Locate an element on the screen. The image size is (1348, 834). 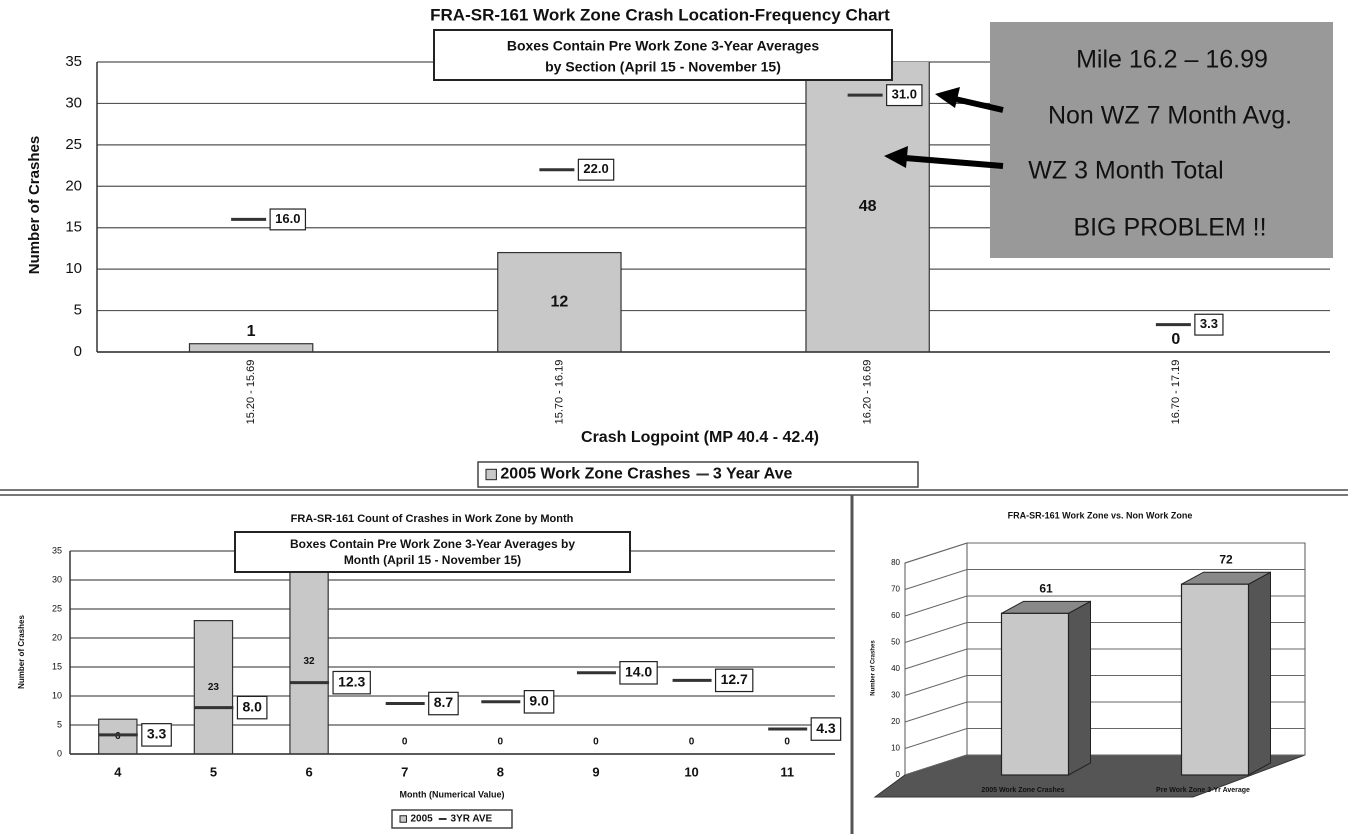
bar-value-label: 12 is located at coordinates (559, 302).